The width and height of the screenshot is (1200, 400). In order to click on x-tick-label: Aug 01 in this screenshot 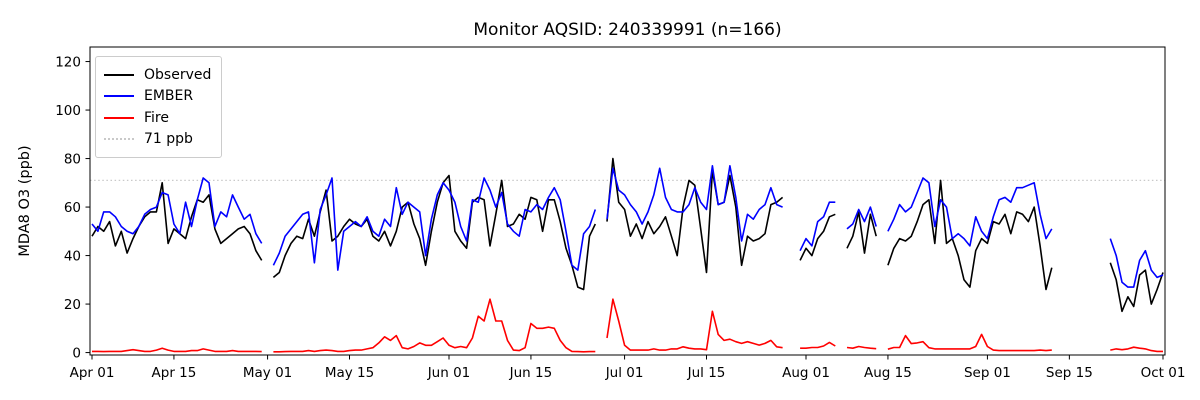, I will do `click(806, 373)`.